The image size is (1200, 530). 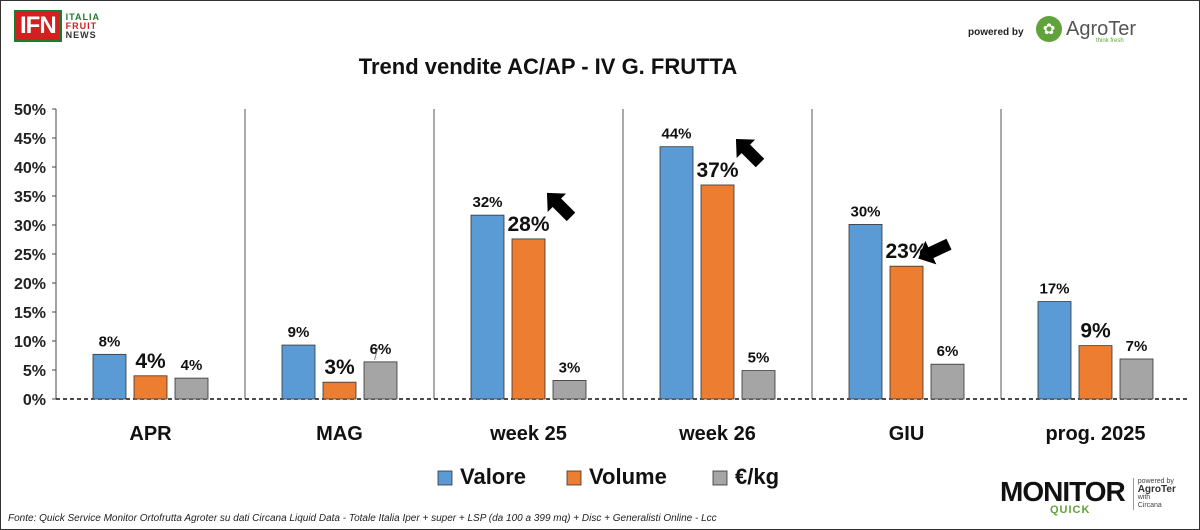 I want to click on category-label: GIU, so click(x=907, y=434).